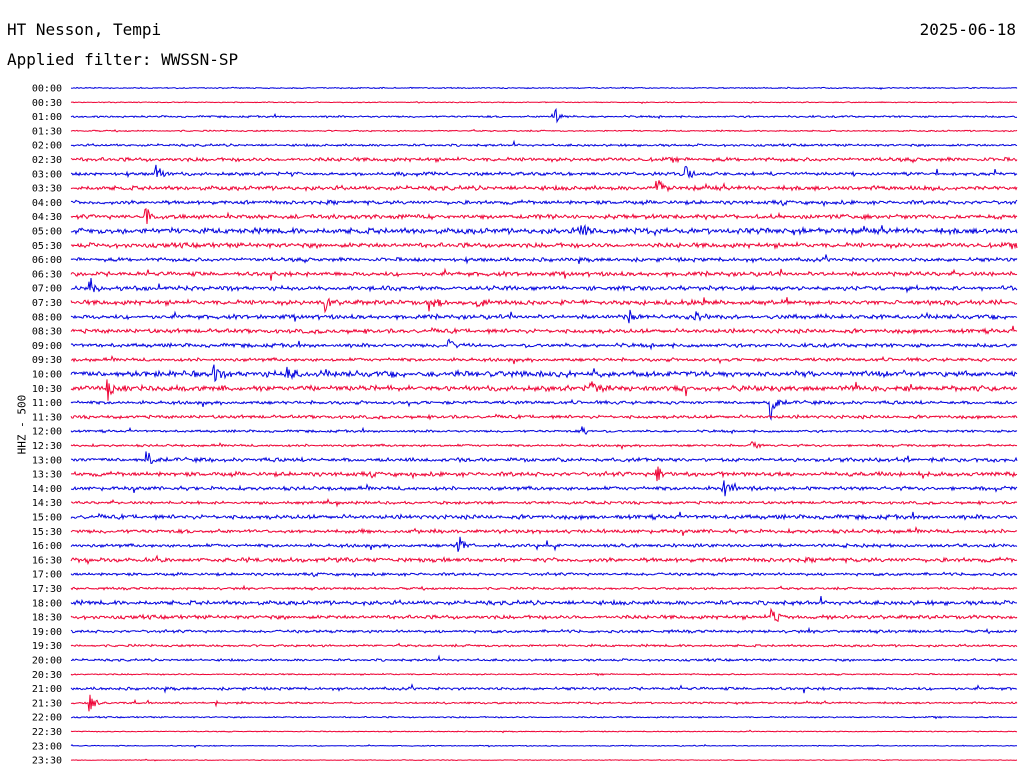 Image resolution: width=1024 pixels, height=780 pixels. I want to click on row-label: 23:00, so click(47, 746).